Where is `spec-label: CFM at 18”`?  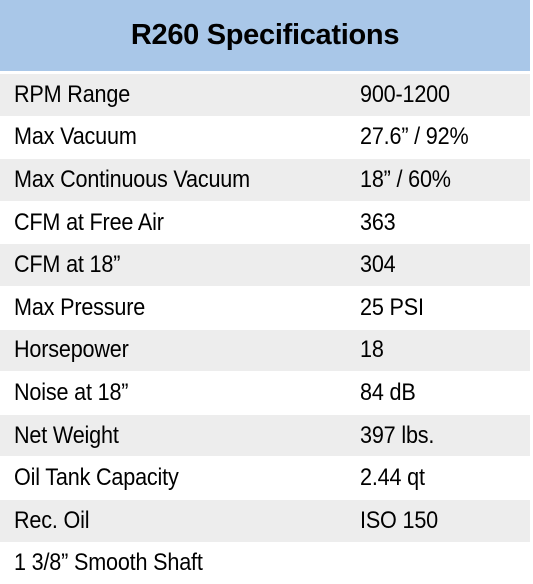 spec-label: CFM at 18” is located at coordinates (67, 265).